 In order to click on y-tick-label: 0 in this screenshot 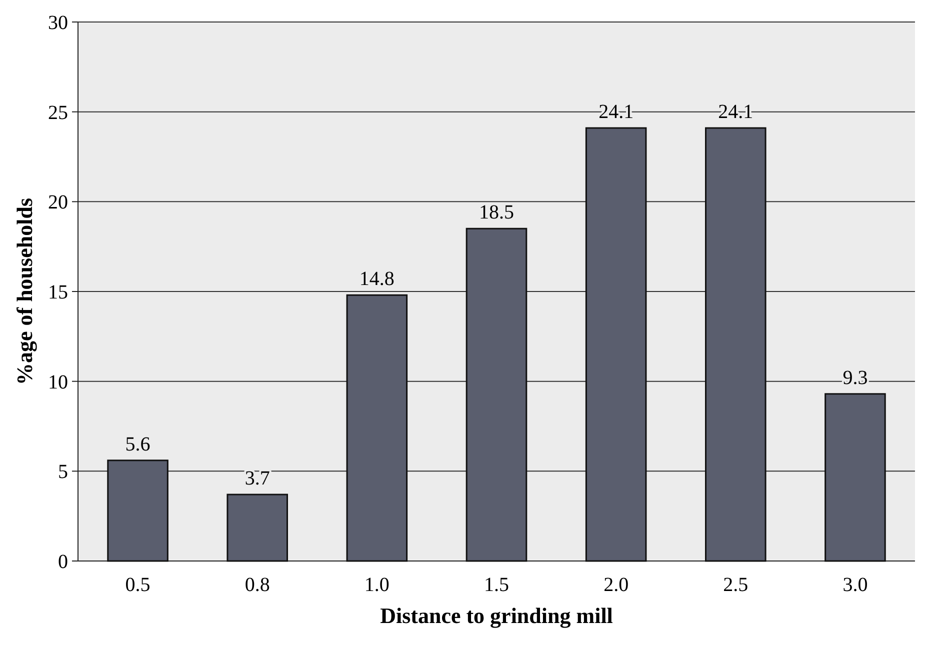, I will do `click(63, 562)`.